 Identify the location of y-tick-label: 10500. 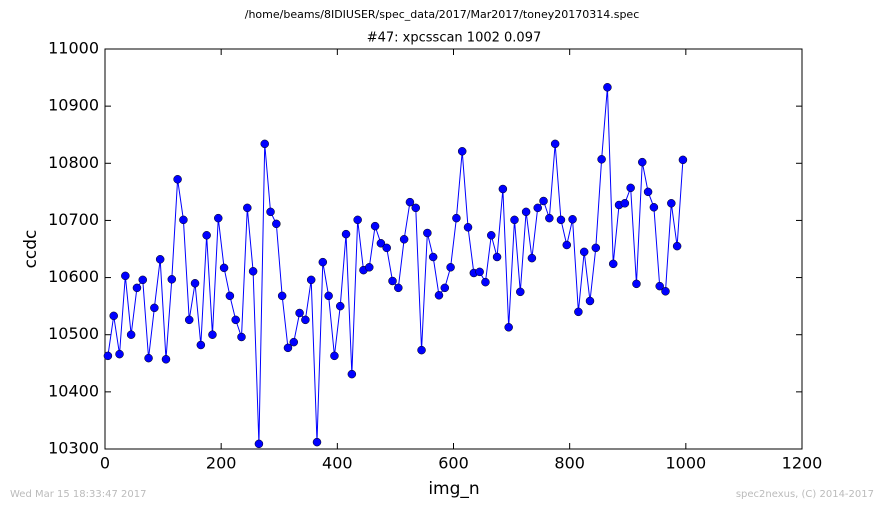
(73, 333).